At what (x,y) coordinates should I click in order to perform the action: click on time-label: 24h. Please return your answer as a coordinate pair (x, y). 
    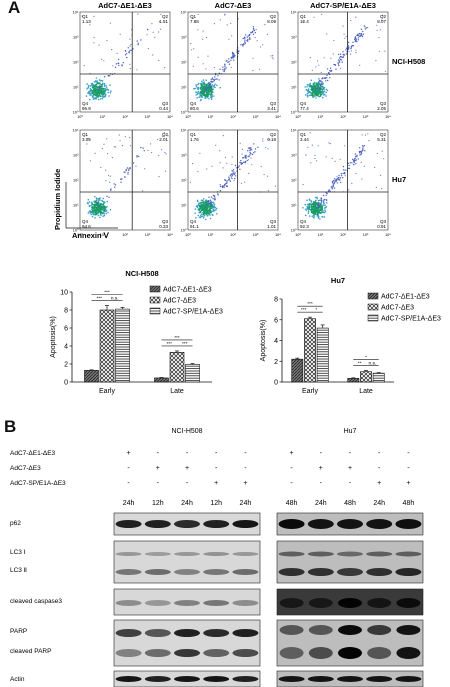
    Looking at the image, I should click on (246, 503).